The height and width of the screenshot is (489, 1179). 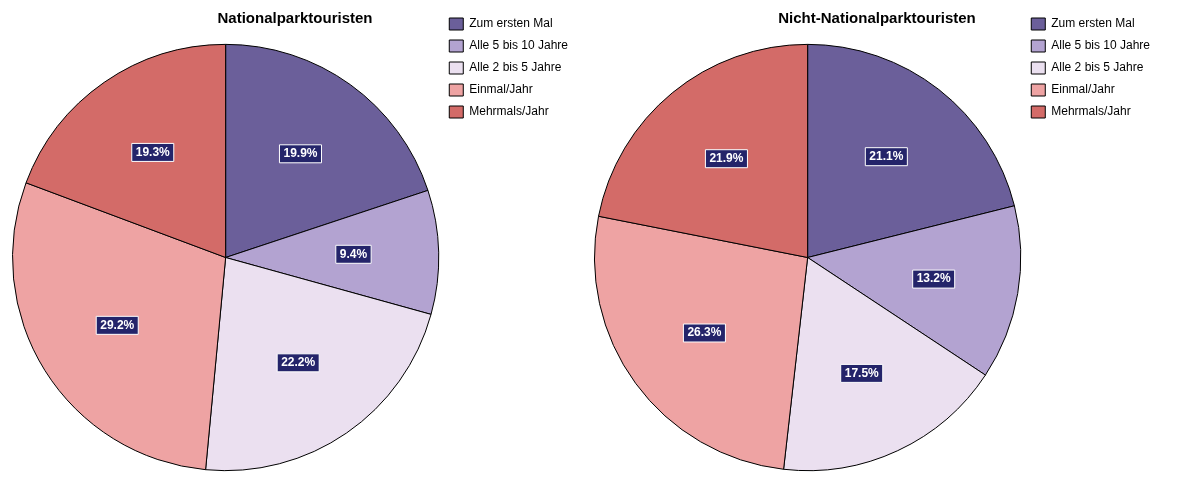 What do you see at coordinates (295, 18) in the screenshot?
I see `chart-title: Nationalparktouristen` at bounding box center [295, 18].